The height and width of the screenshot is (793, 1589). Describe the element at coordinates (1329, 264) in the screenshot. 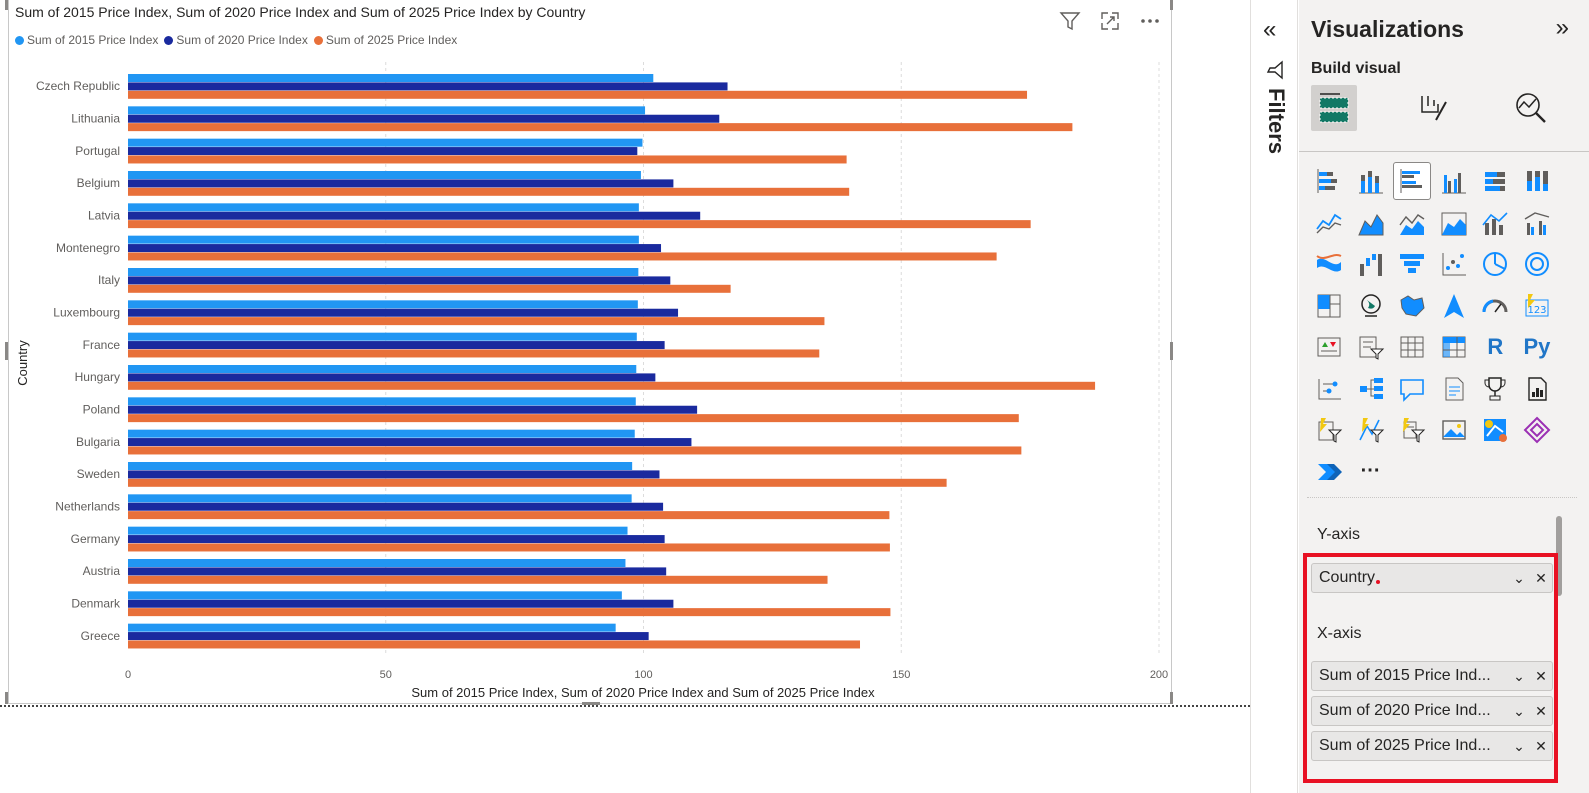

I see `ribbon-chart-icon` at that location.